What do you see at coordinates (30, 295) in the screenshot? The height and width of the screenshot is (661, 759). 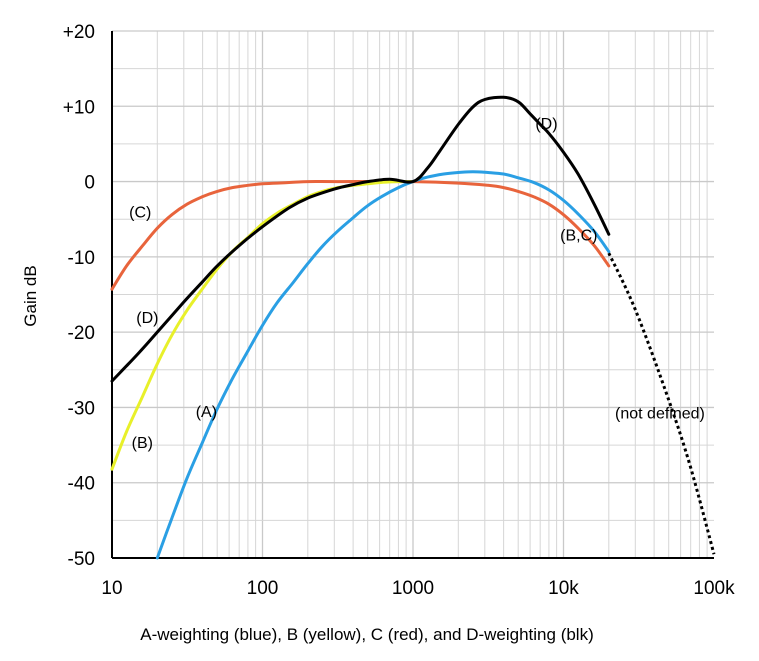 I see `y-axis-label: Gain dB` at bounding box center [30, 295].